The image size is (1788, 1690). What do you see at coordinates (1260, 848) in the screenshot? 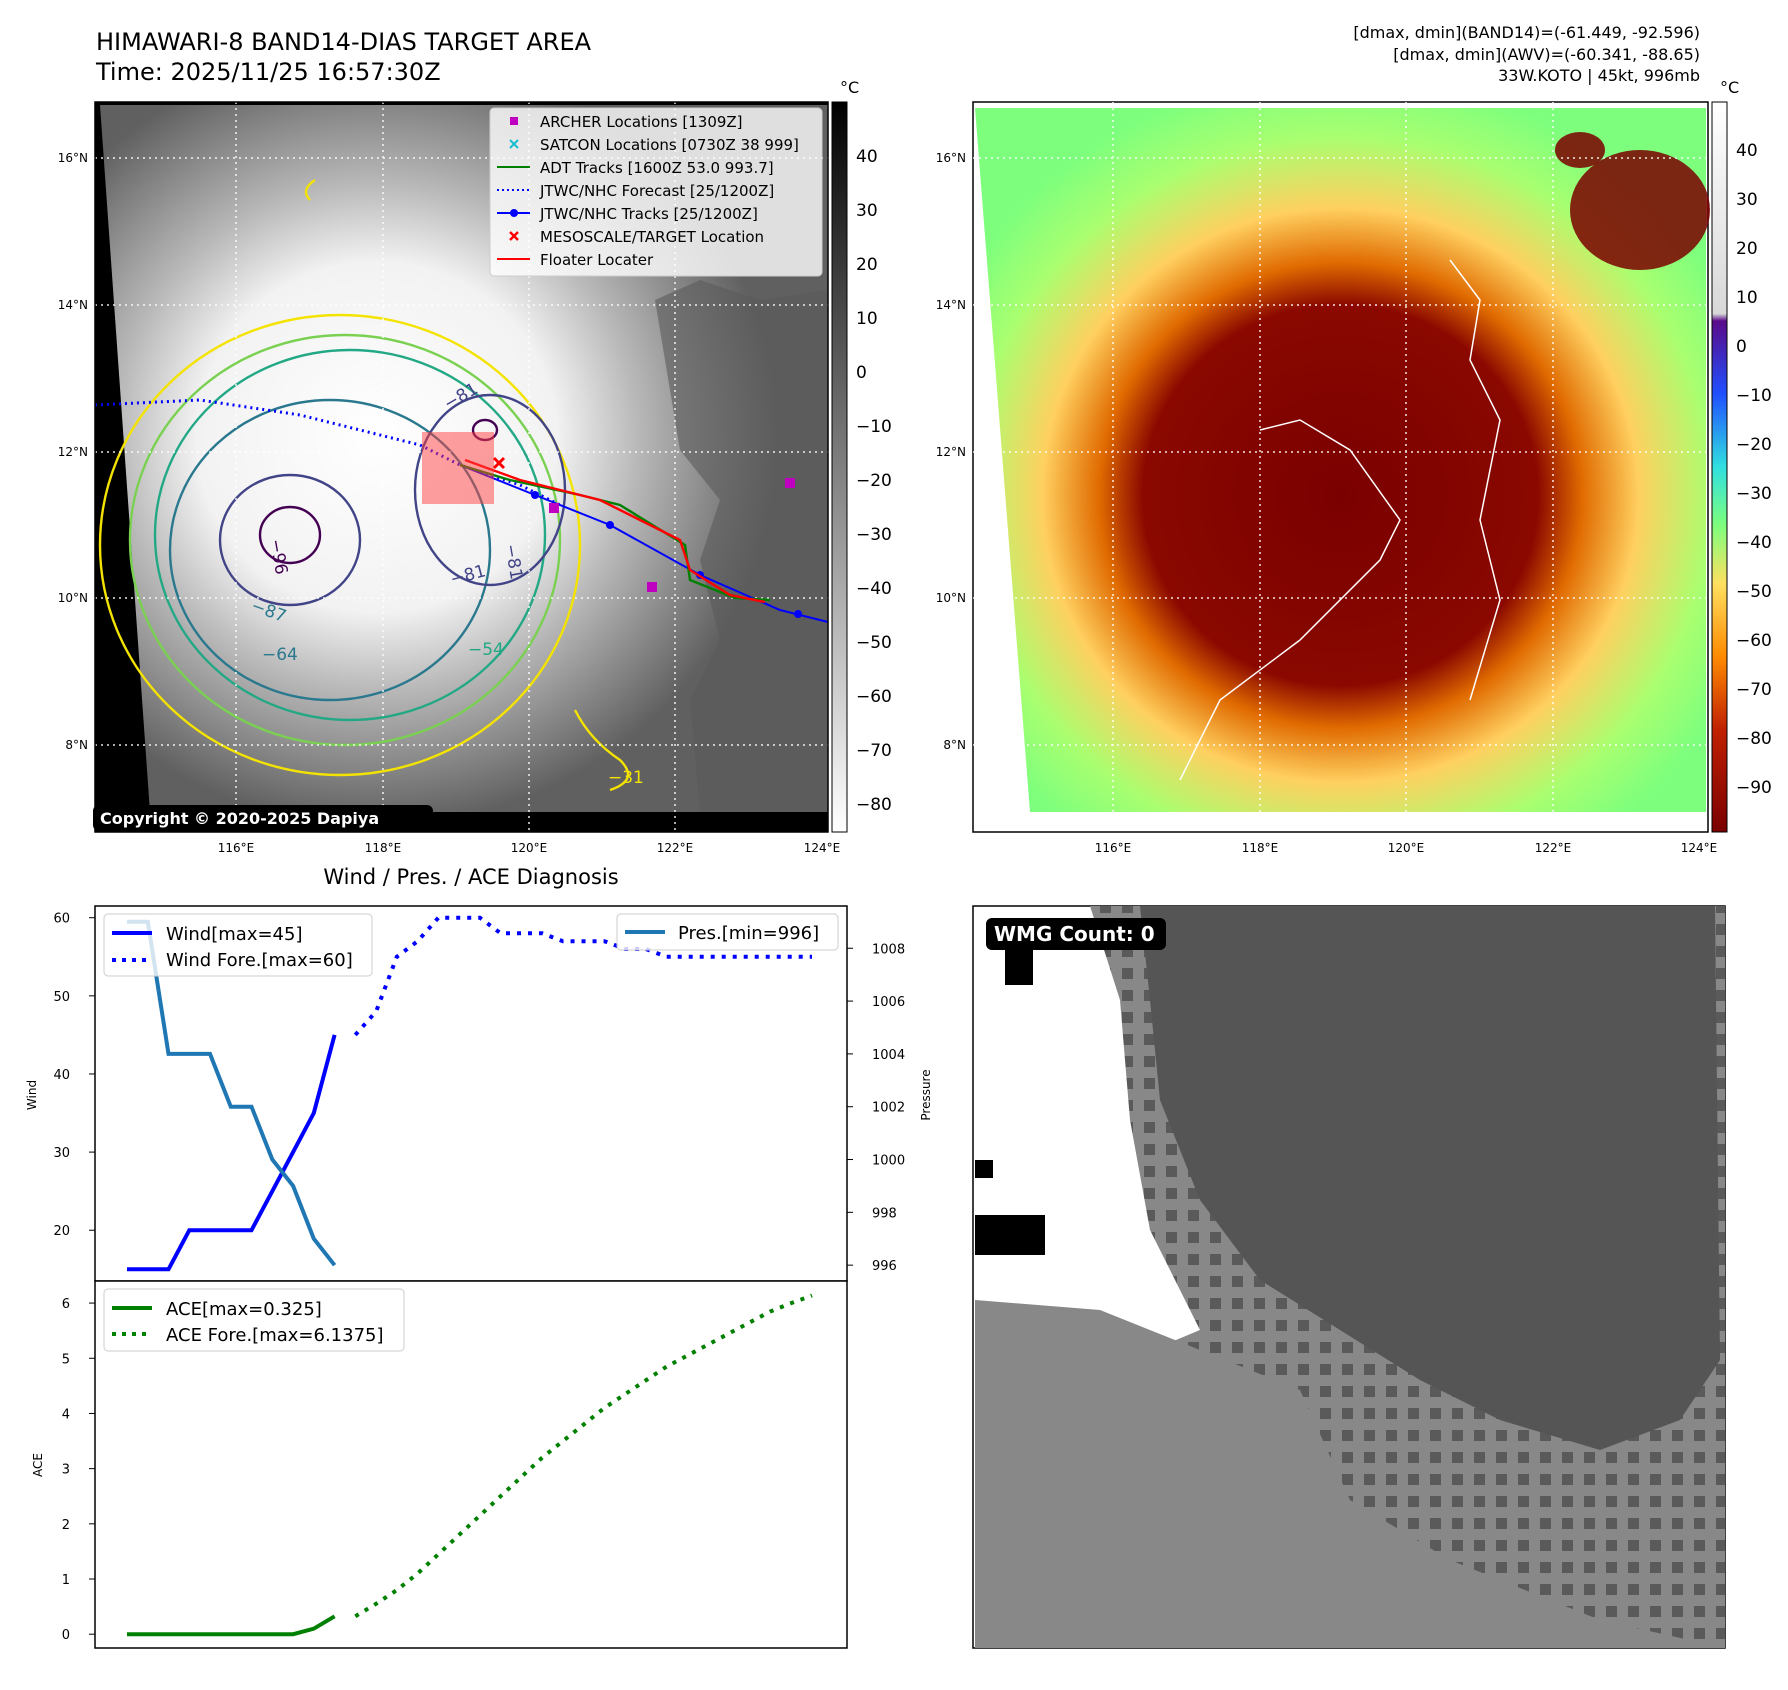
I see `lon-tick: 118°E` at bounding box center [1260, 848].